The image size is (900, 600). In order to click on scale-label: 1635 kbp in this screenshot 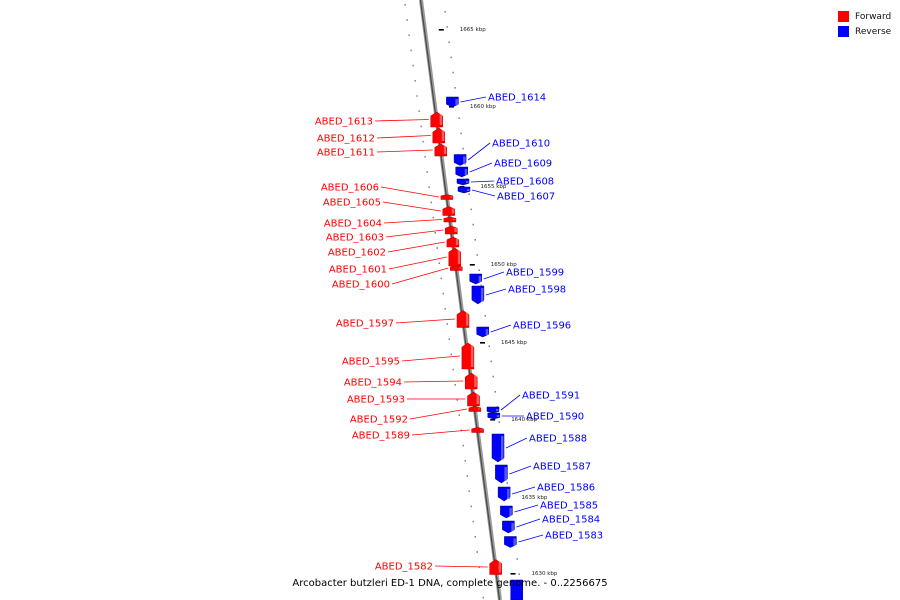, I will do `click(535, 498)`.